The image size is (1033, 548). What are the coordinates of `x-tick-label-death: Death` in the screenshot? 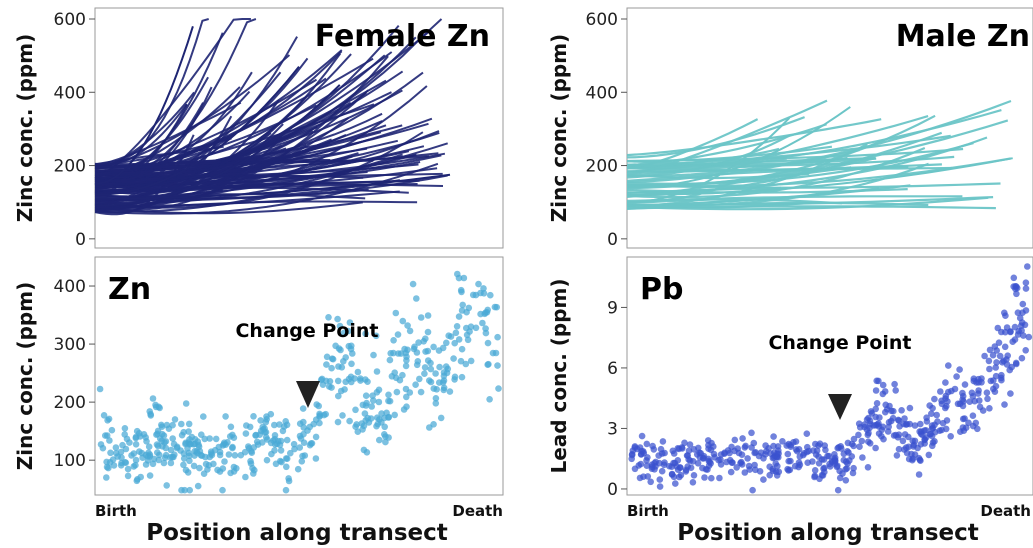 It's located at (477, 511).